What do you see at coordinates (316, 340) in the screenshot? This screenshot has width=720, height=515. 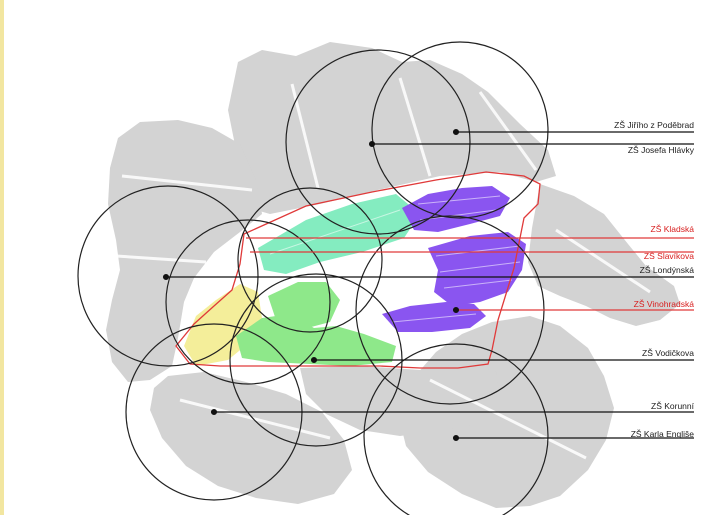 I see `zone-green-lower` at bounding box center [316, 340].